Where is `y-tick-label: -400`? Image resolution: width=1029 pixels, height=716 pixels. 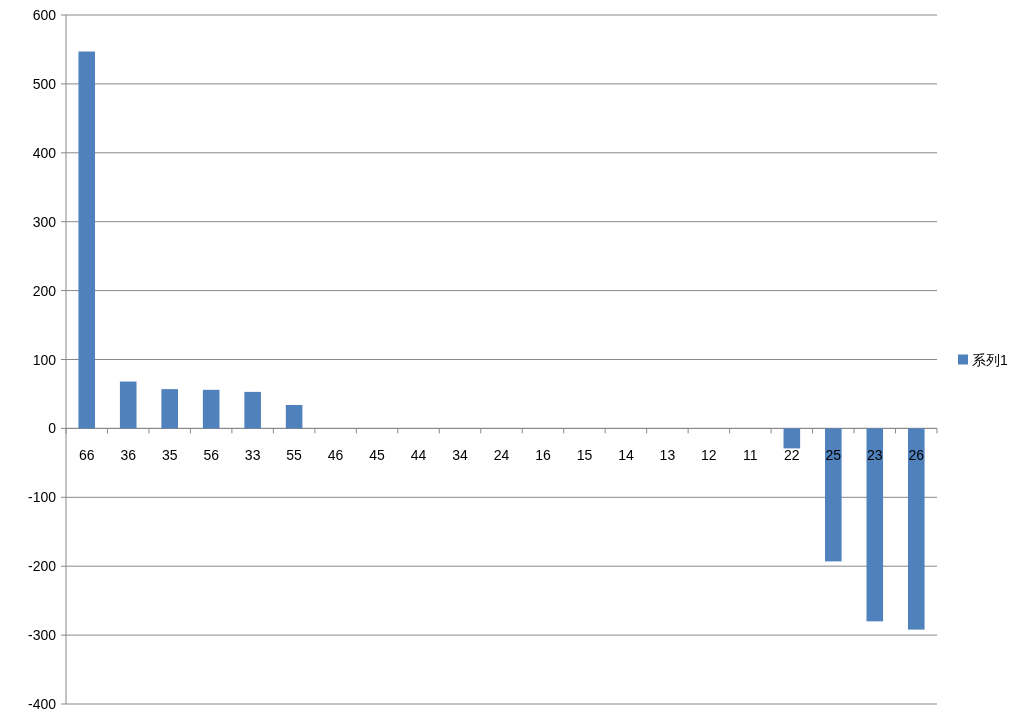
y-tick-label: -400 is located at coordinates (42, 704).